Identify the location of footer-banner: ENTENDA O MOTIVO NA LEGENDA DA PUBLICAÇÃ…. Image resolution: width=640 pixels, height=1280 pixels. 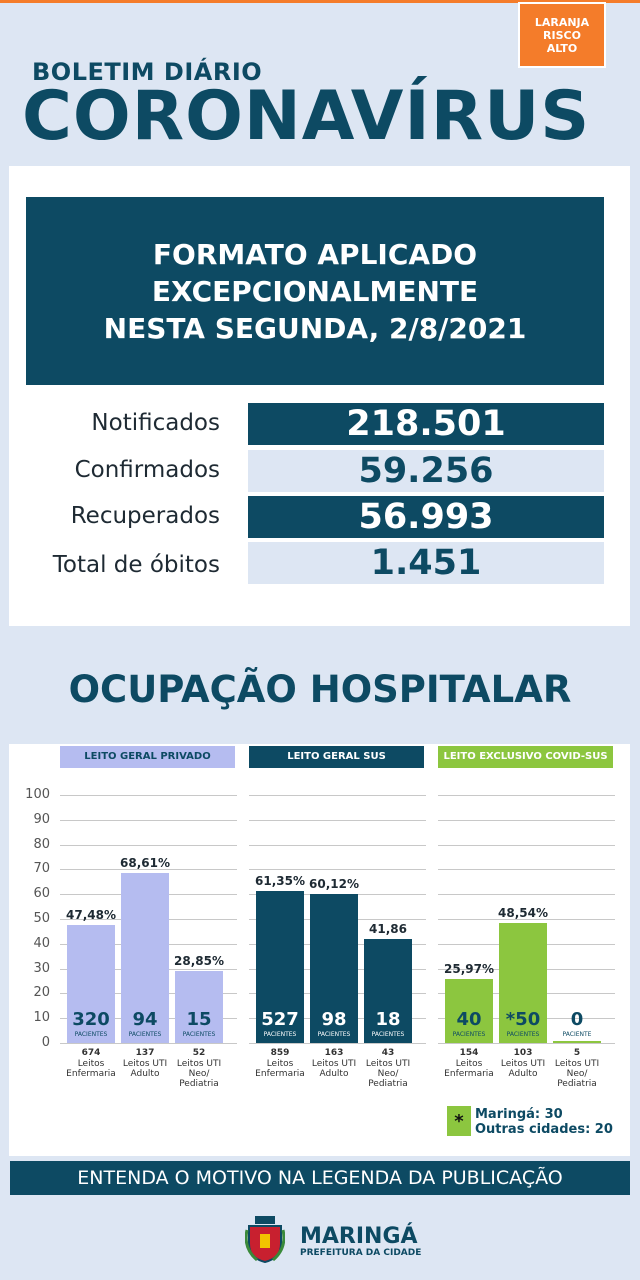
(320, 1178).